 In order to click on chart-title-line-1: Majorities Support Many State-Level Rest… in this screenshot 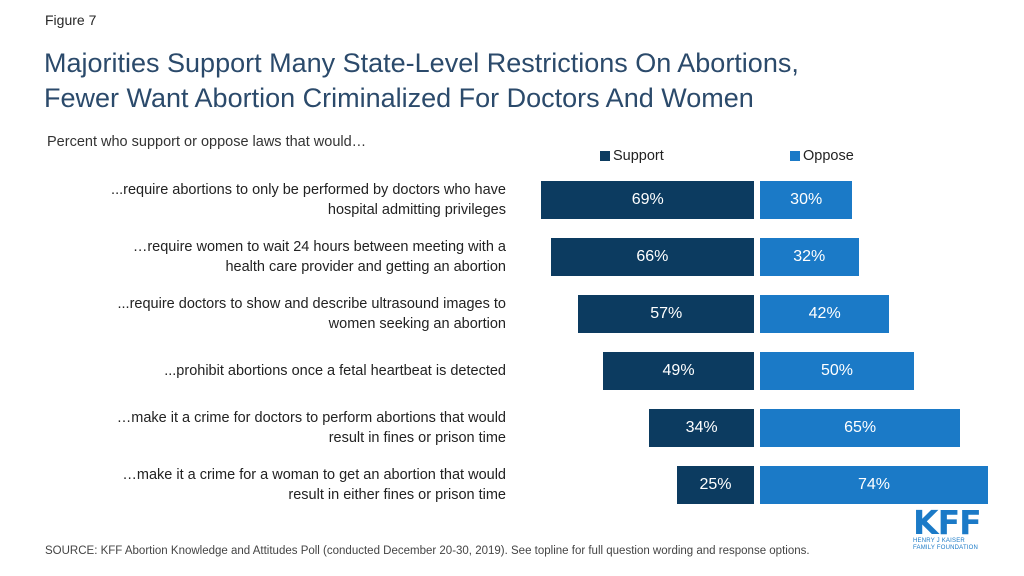, I will do `click(421, 63)`.